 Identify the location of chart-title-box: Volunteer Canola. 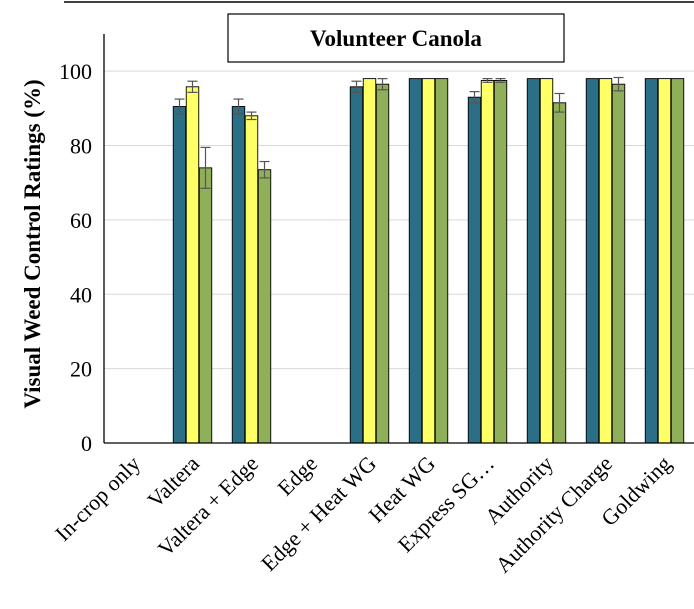
(396, 38).